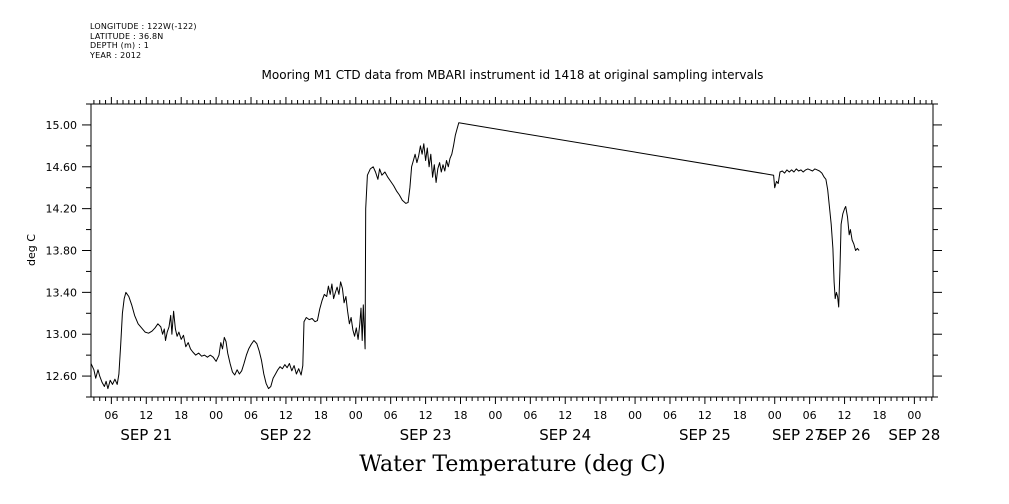  I want to click on x-day-label: SEP 26, so click(845, 435).